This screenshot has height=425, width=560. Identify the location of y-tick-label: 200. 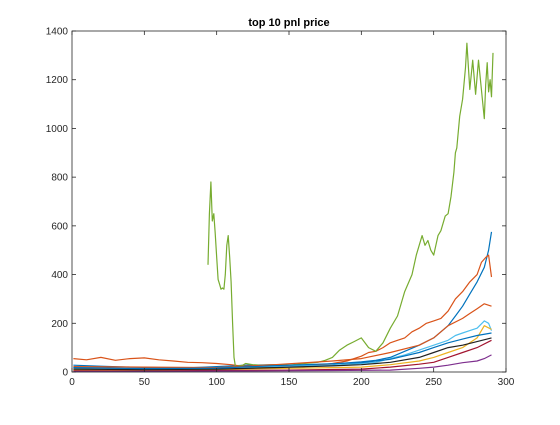
(59, 324).